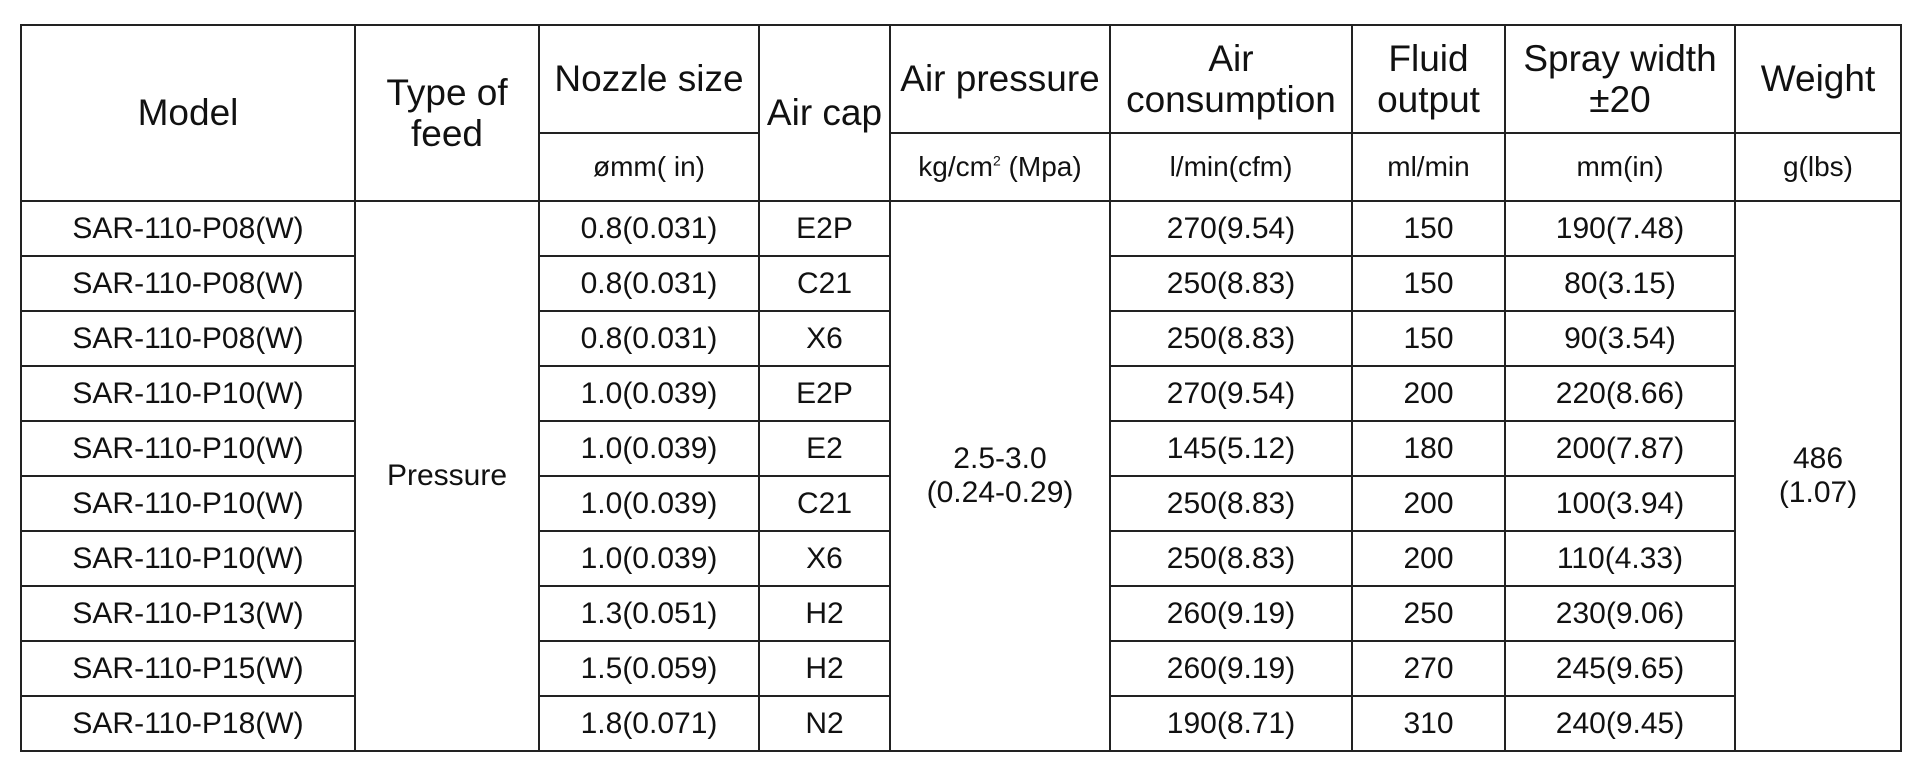 Image resolution: width=1920 pixels, height=776 pixels. What do you see at coordinates (1620, 448) in the screenshot?
I see `spray-width-cell: 200(7.87)` at bounding box center [1620, 448].